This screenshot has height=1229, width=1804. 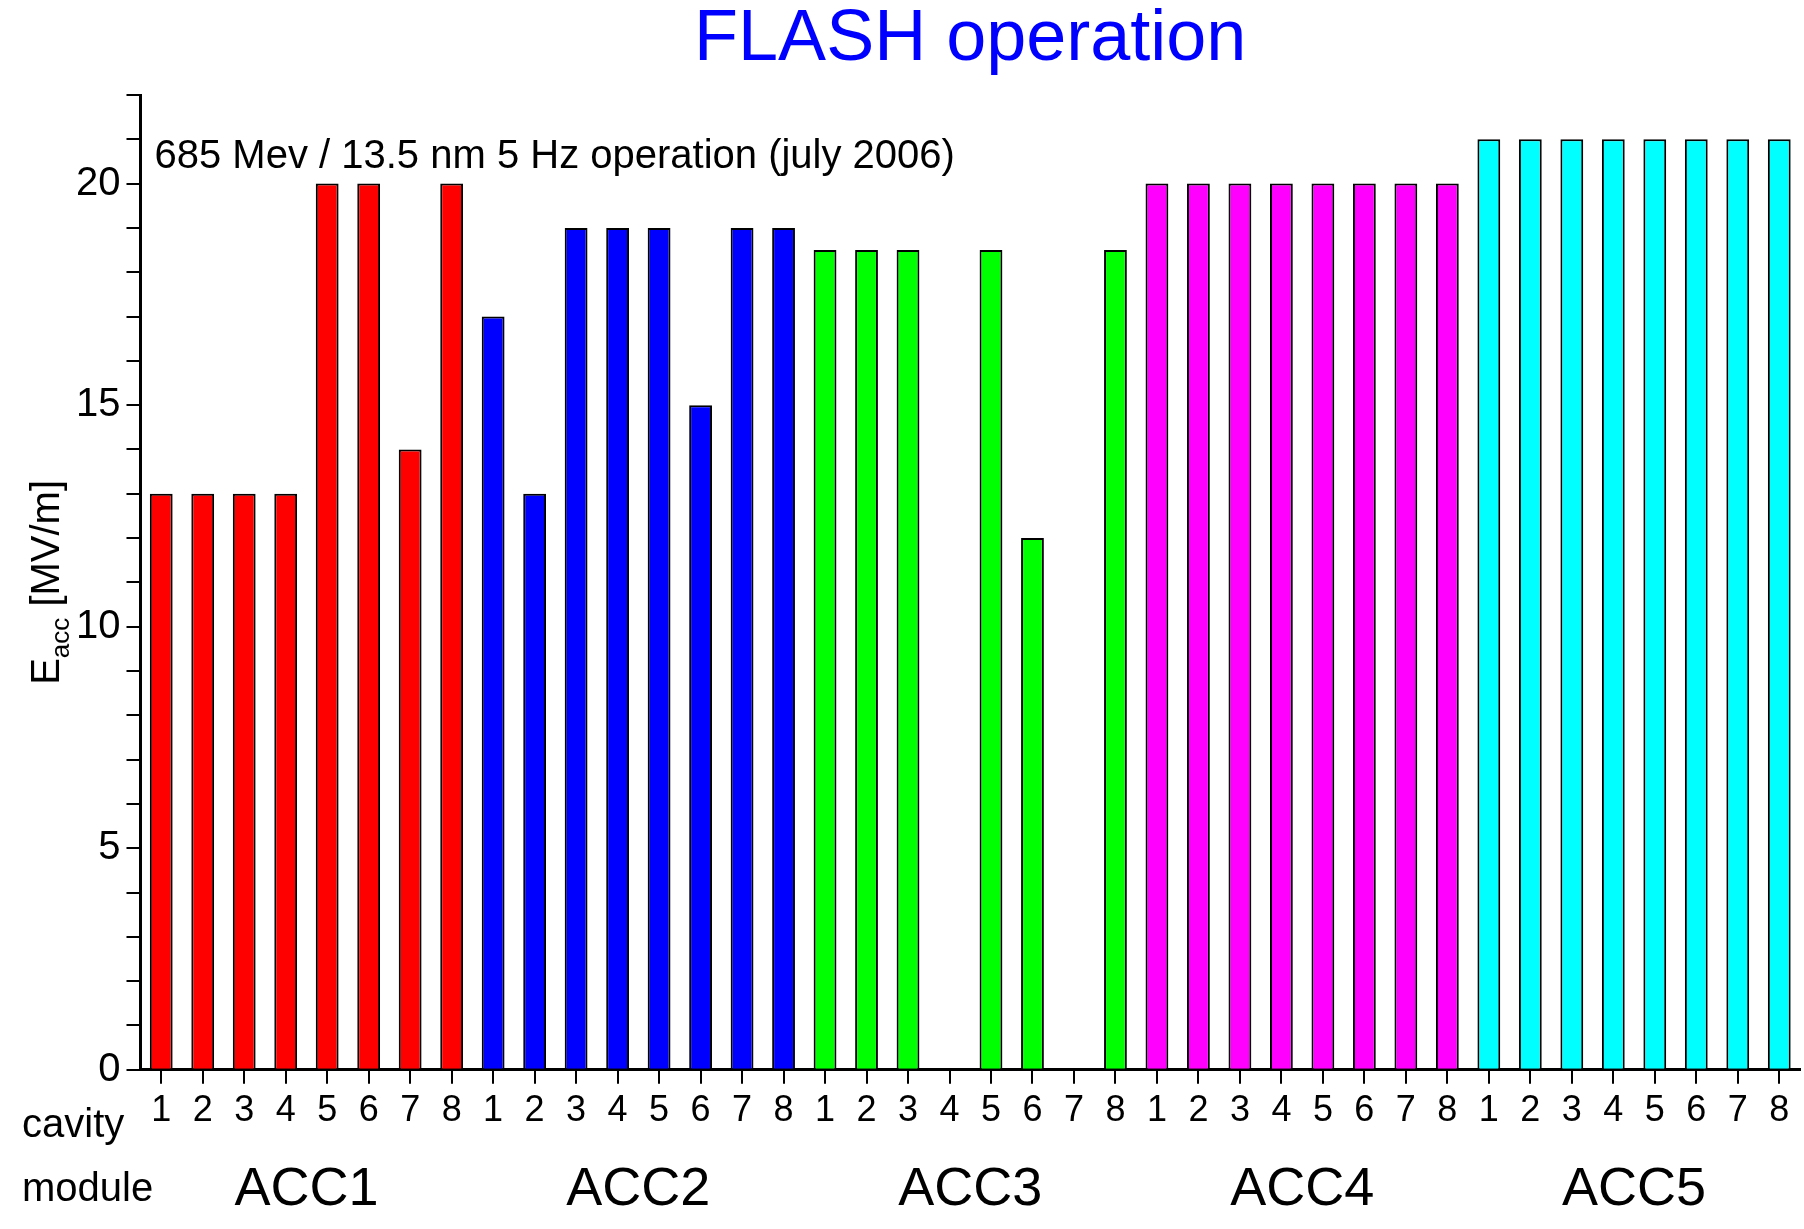 I want to click on chart-title: FLASH operation, so click(x=970, y=37).